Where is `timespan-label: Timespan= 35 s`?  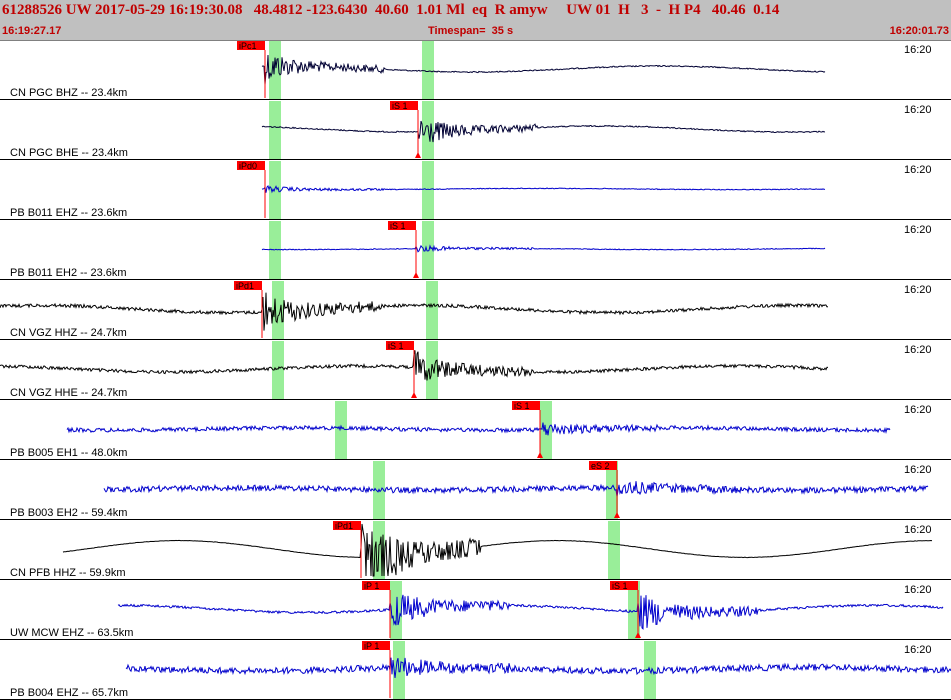 timespan-label: Timespan= 35 s is located at coordinates (471, 31).